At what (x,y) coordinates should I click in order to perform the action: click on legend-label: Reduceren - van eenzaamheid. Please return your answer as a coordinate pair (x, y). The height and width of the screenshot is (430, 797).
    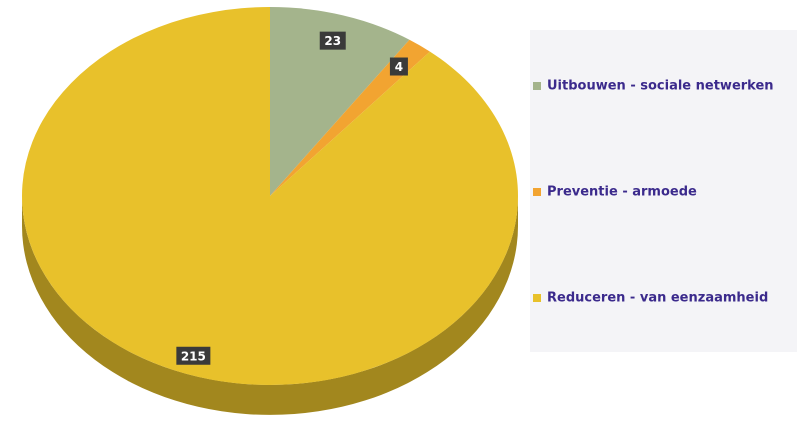
    Looking at the image, I should click on (657, 298).